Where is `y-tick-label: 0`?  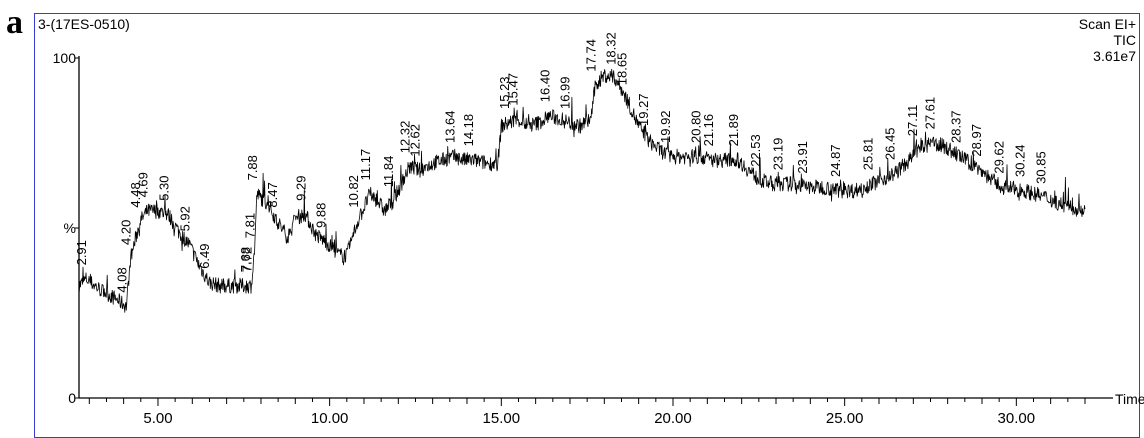 y-tick-label: 0 is located at coordinates (72, 398).